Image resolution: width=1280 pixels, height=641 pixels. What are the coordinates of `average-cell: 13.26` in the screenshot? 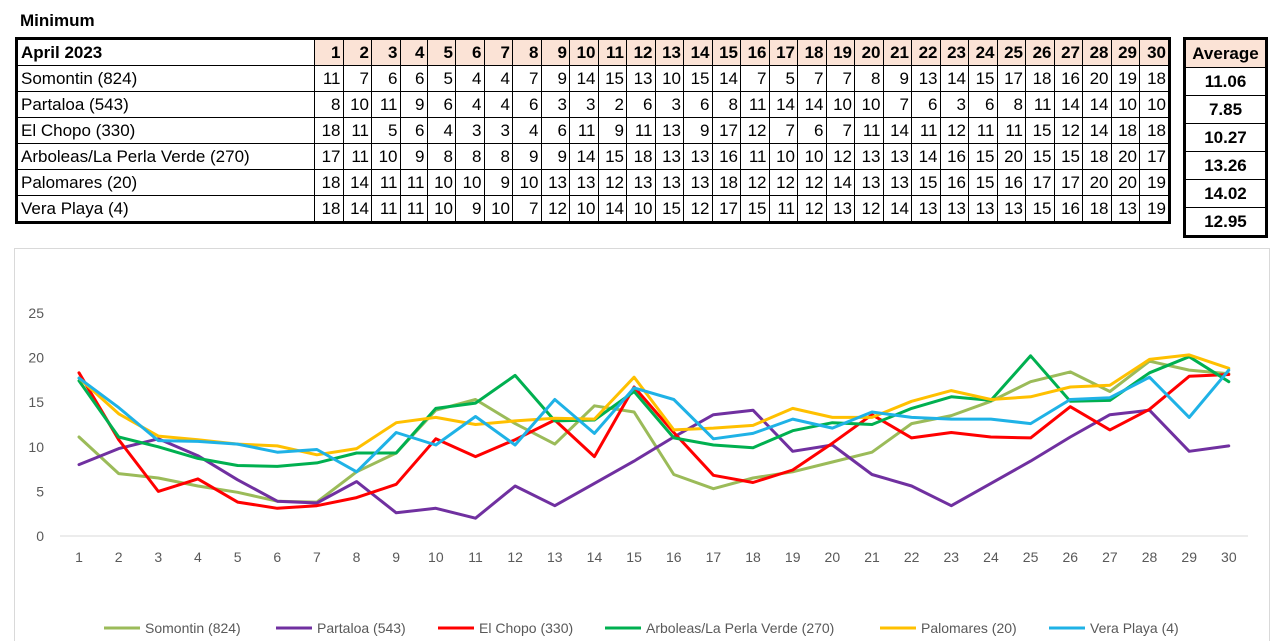 It's located at (1225, 165).